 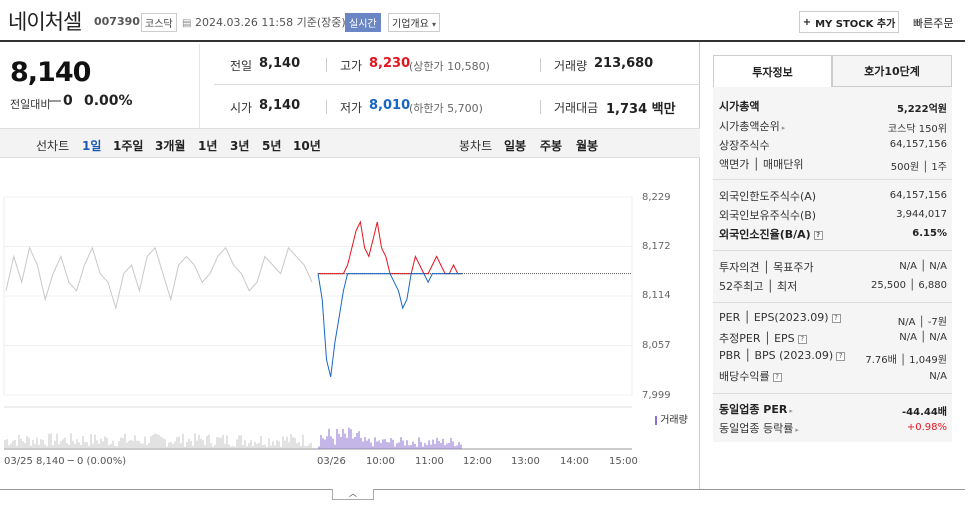 What do you see at coordinates (380, 461) in the screenshot?
I see `x-tick-label: 10:00` at bounding box center [380, 461].